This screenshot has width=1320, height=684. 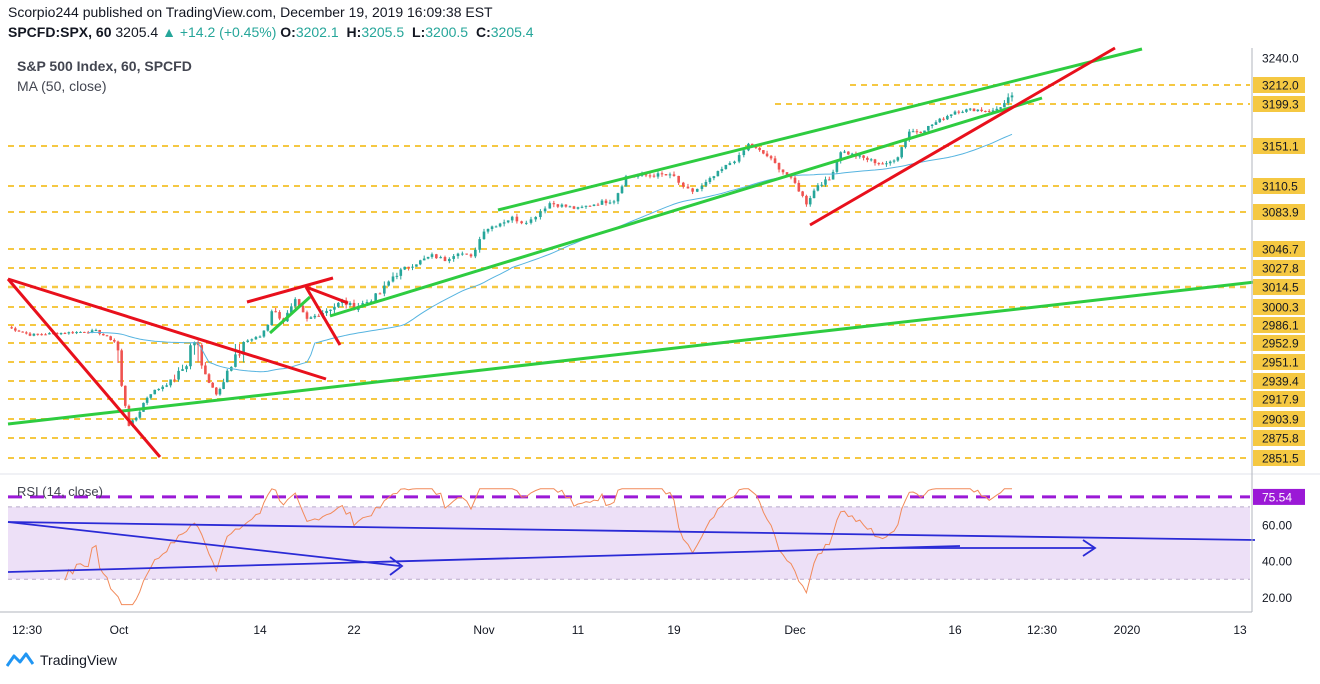 I want to click on arrow-right-icon, so click(x=1089, y=548).